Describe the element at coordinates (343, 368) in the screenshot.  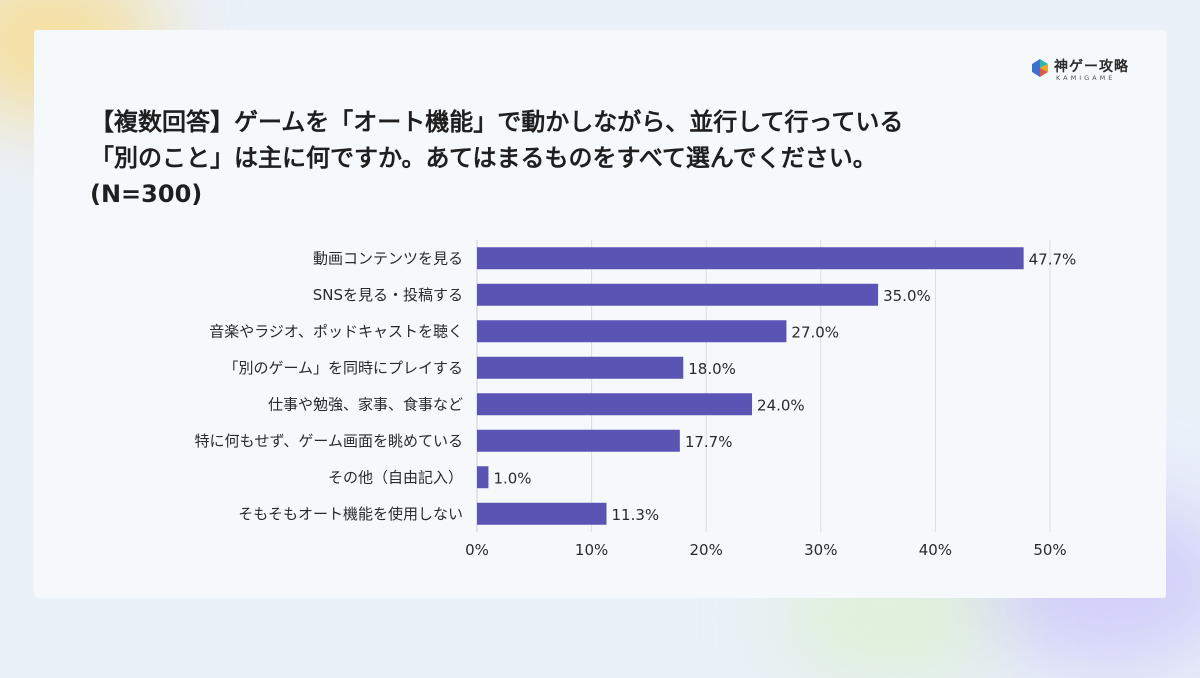
I see `category-label-3: 「別のゲーム」を同時にプレイする` at that location.